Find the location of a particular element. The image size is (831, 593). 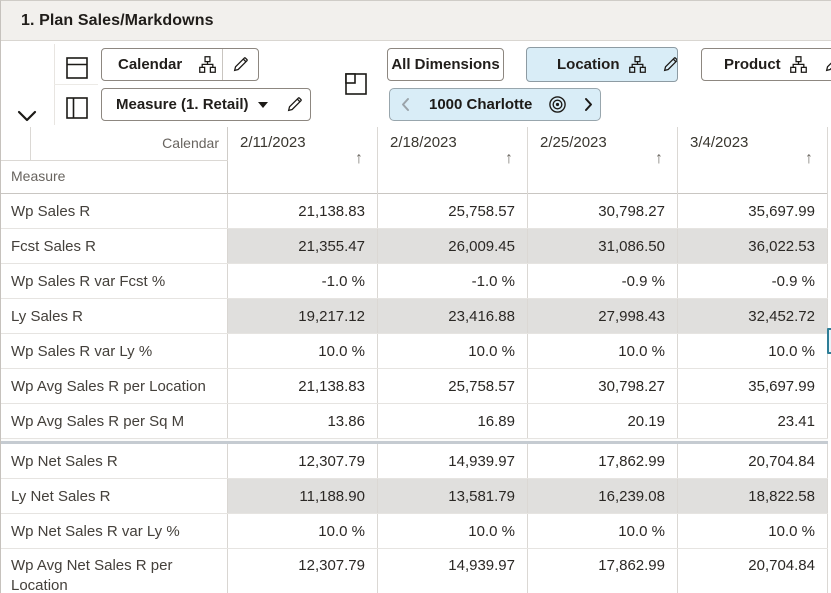

column-header: 3/4/2023 ↑ is located at coordinates (753, 160).